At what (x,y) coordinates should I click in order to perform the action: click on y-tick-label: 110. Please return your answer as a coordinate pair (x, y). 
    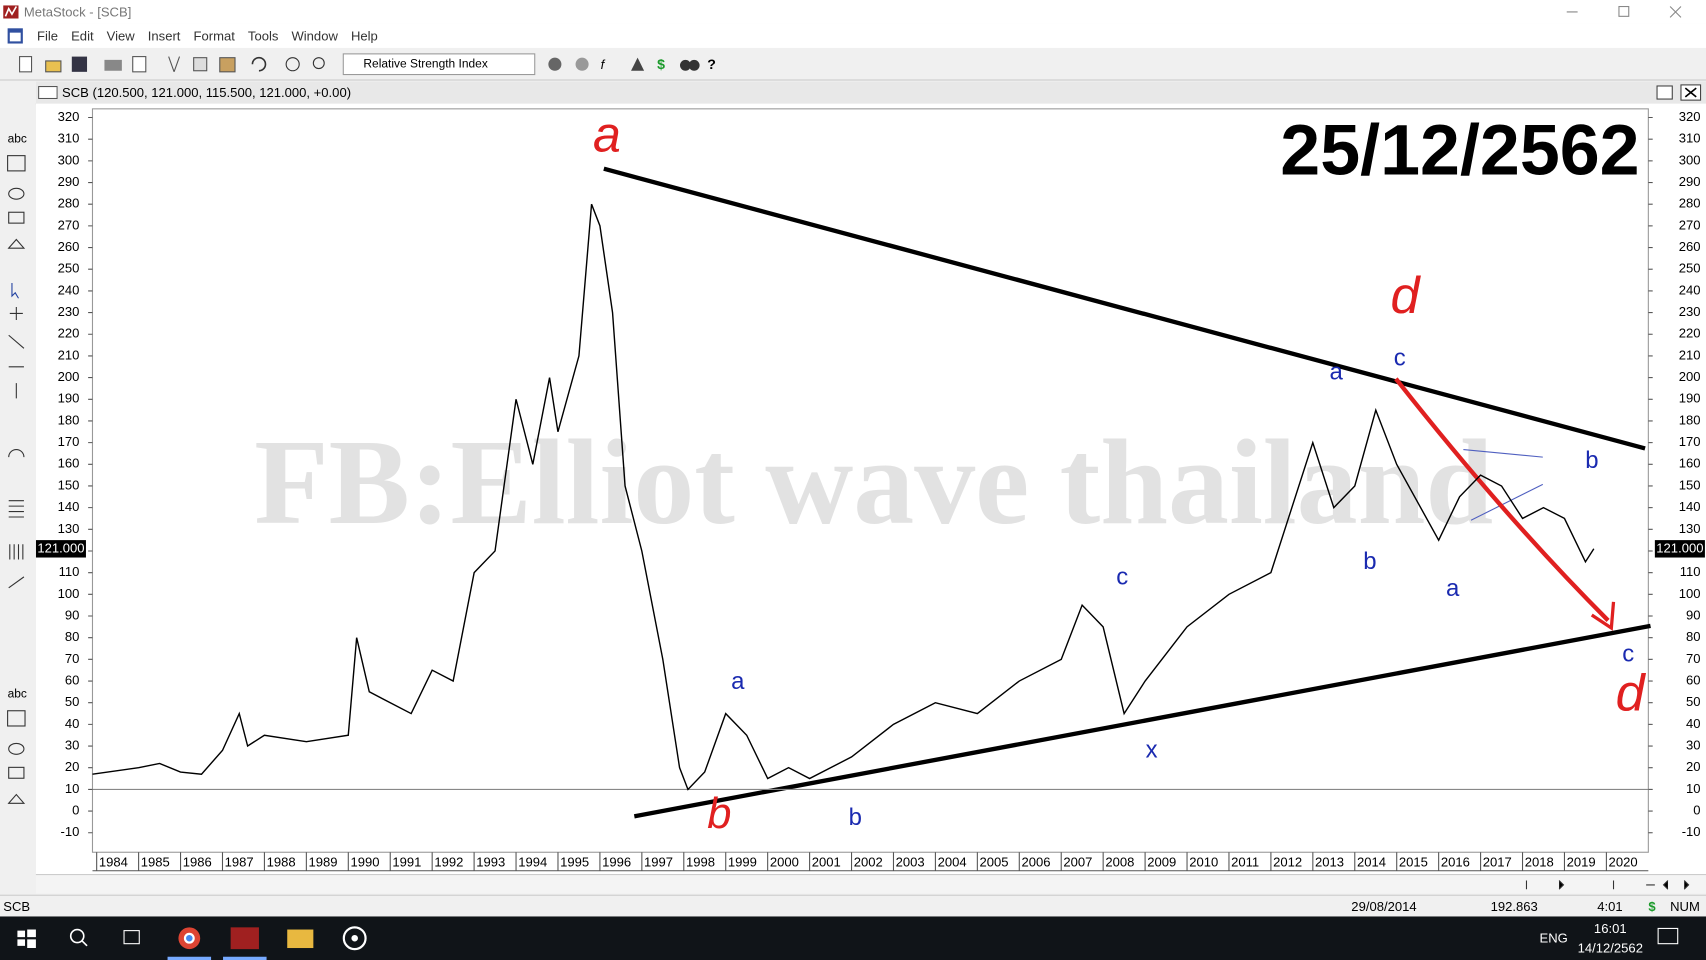
    Looking at the image, I should click on (69, 571).